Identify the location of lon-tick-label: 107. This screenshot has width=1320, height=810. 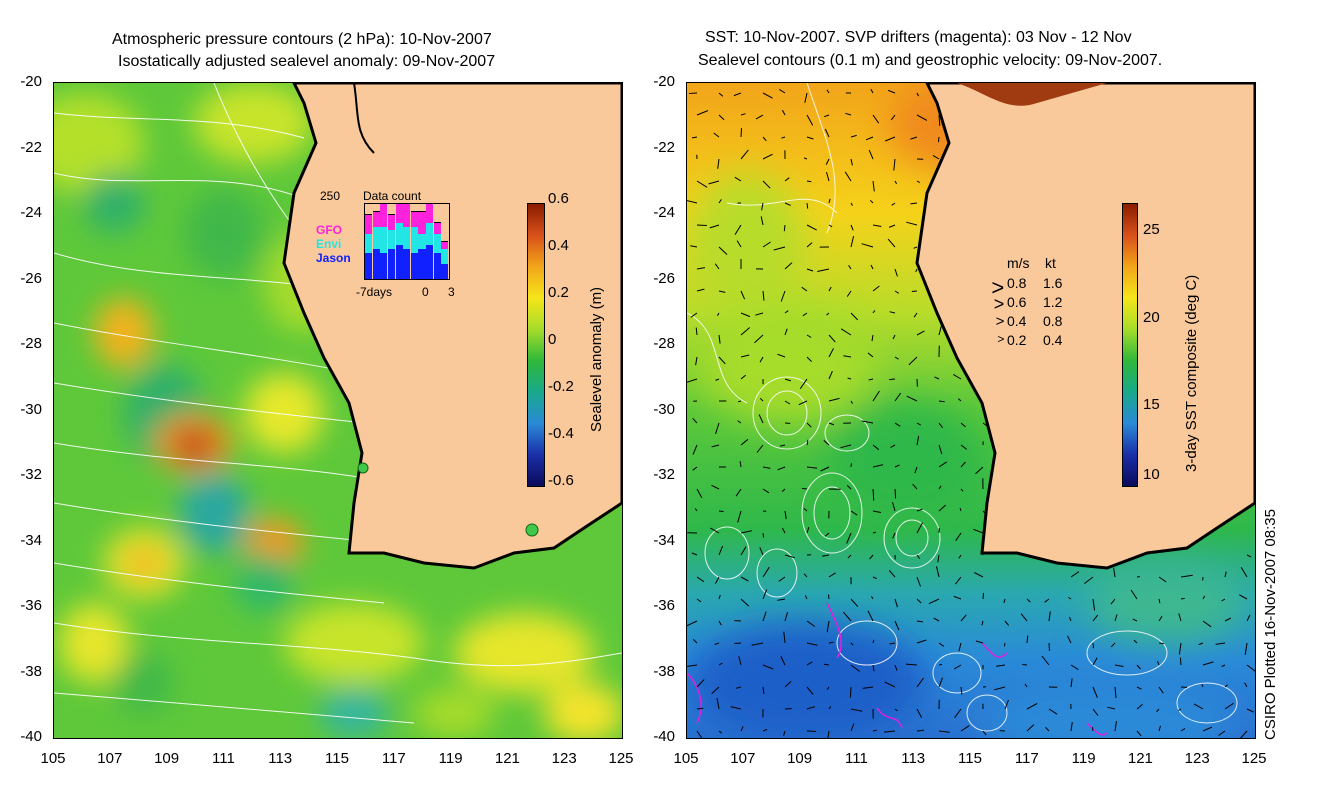
(743, 758).